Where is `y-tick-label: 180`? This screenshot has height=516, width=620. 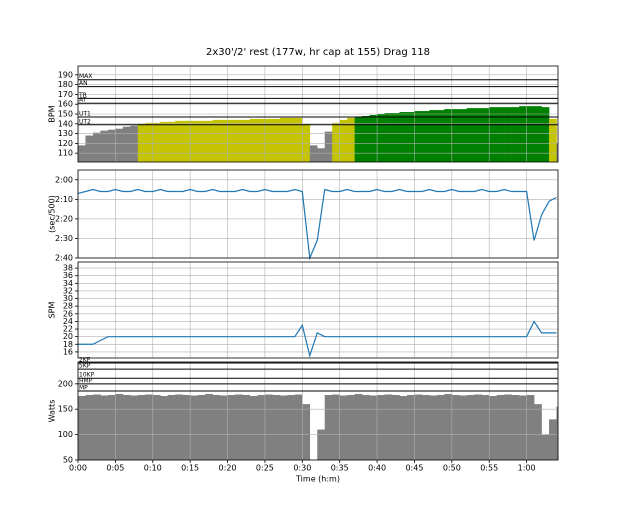
y-tick-label: 180 is located at coordinates (65, 84).